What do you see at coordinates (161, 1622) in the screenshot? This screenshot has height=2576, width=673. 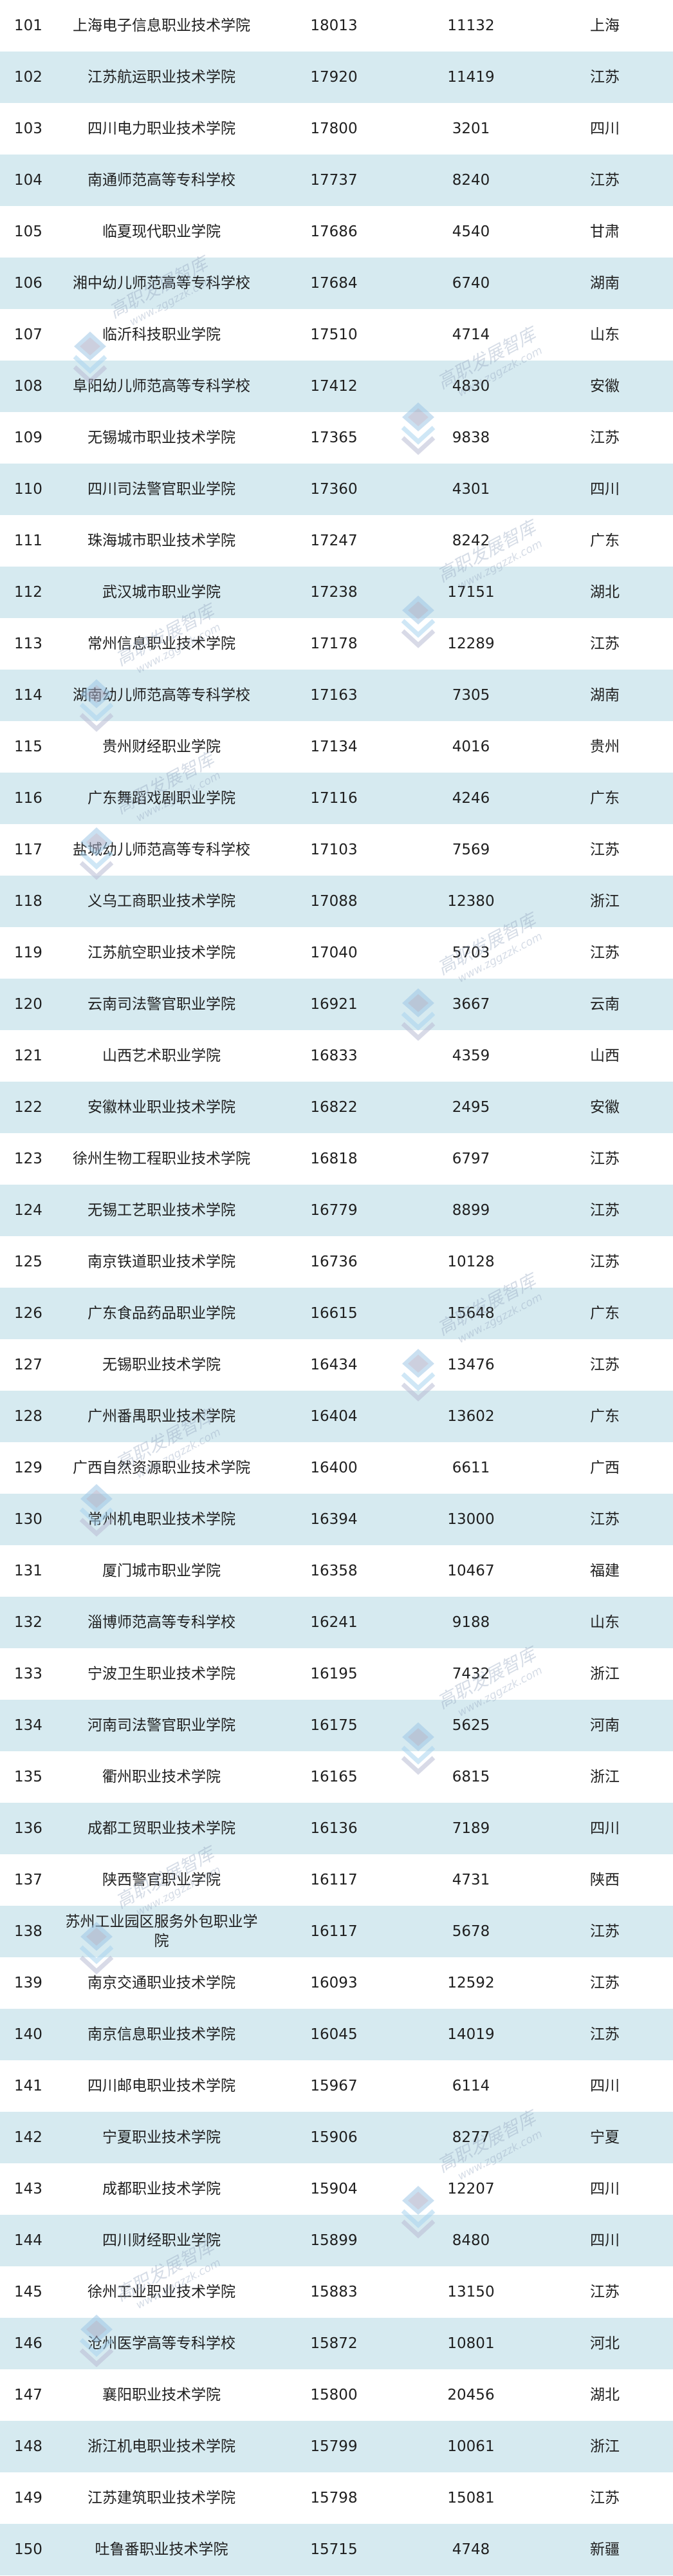 I see `school-name-cell: 淄博师范高等专科学校` at bounding box center [161, 1622].